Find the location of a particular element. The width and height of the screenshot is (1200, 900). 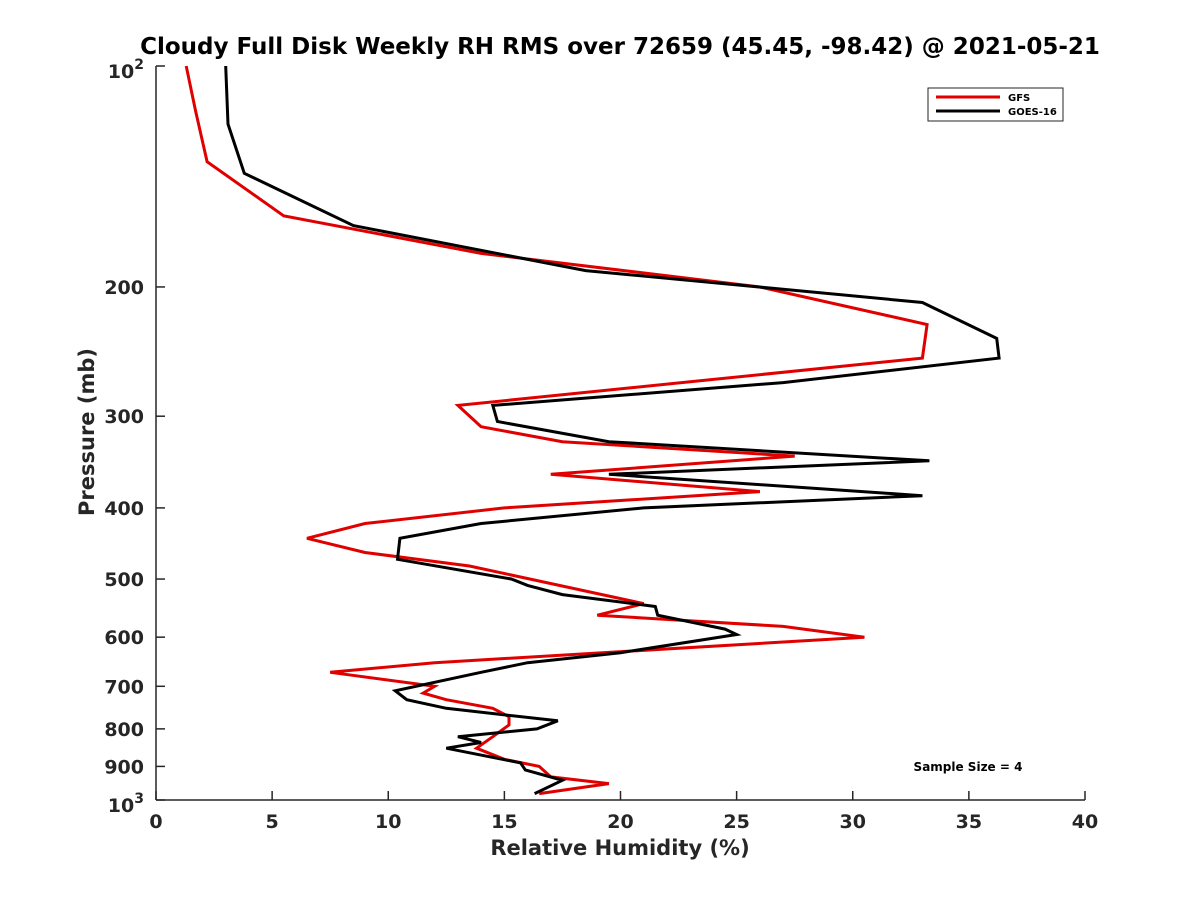

legend-label: GOES-16 is located at coordinates (1032, 112).